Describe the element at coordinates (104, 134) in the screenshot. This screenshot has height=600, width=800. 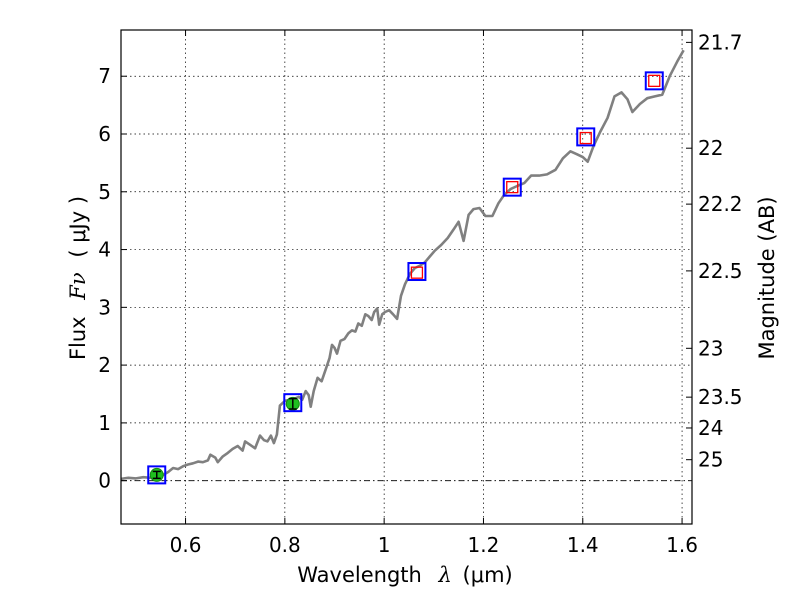
I see `y-tick-label-6: 6` at that location.